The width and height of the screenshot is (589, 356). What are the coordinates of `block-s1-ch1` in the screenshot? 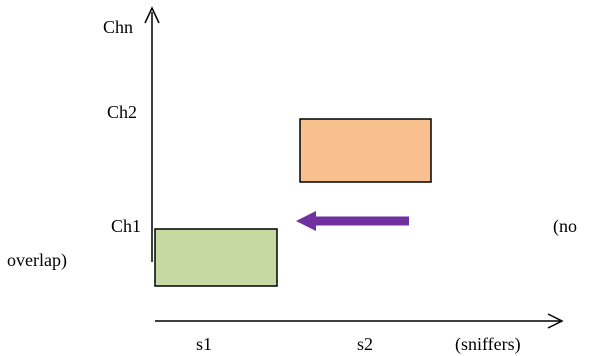 It's located at (216, 257).